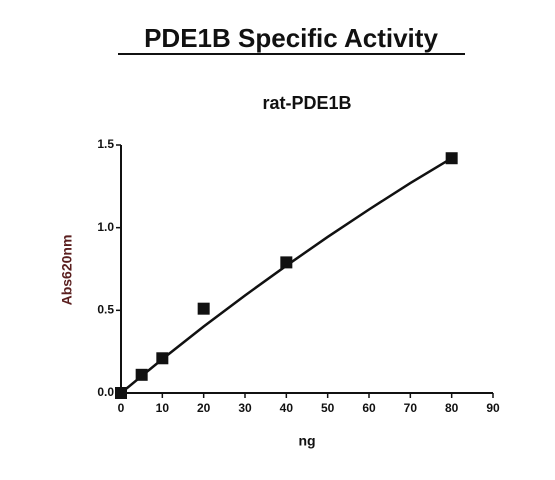 The image size is (555, 480). Describe the element at coordinates (105, 227) in the screenshot. I see `y-tick-label: 1.0` at that location.